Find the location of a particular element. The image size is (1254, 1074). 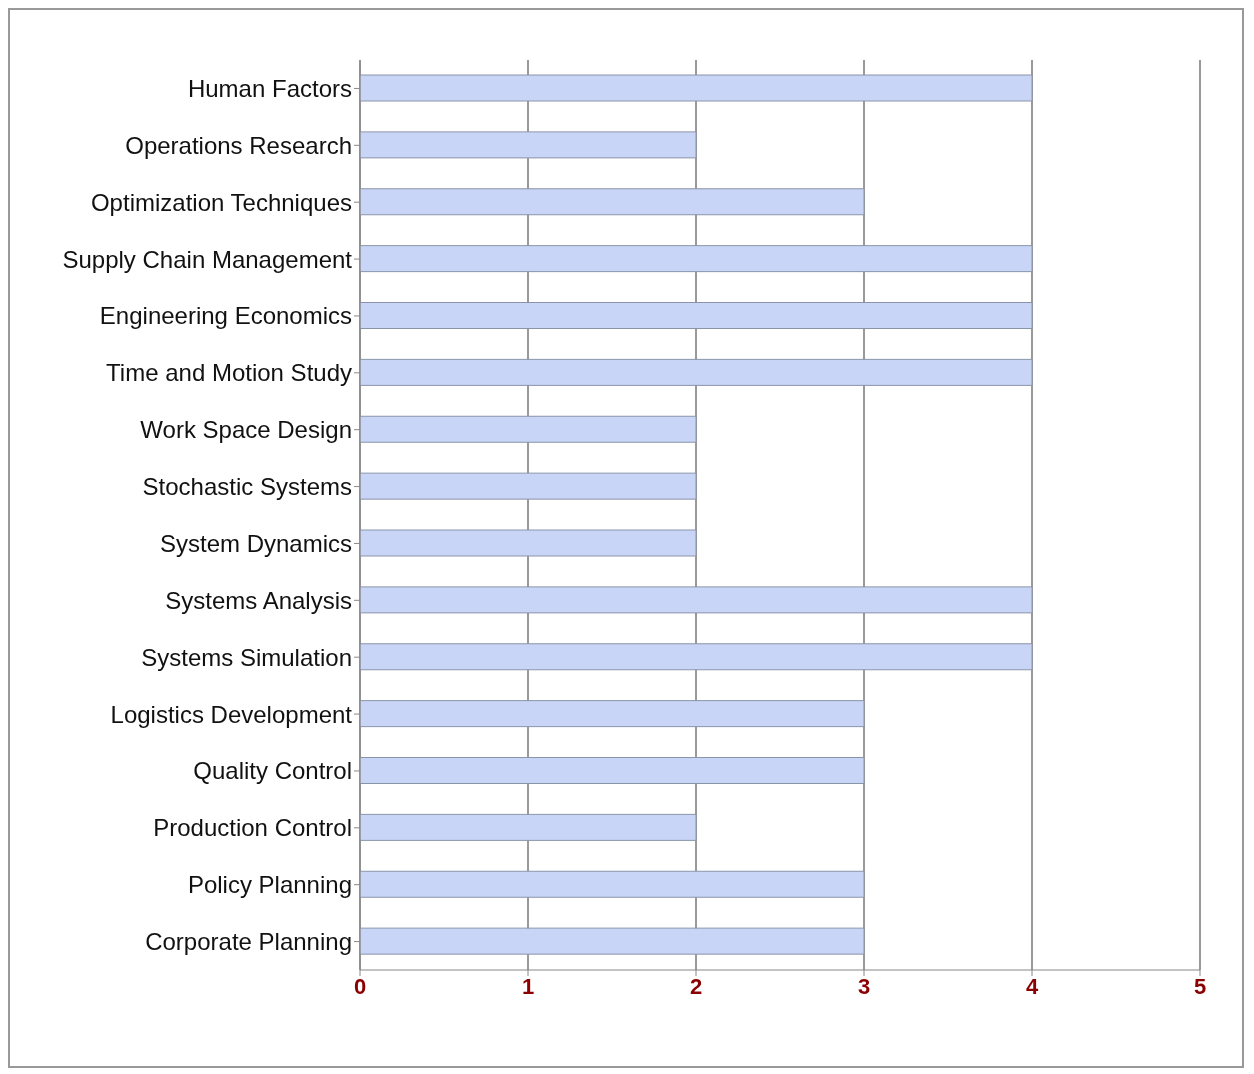

y-tick-label: Policy Planning is located at coordinates (269, 885).